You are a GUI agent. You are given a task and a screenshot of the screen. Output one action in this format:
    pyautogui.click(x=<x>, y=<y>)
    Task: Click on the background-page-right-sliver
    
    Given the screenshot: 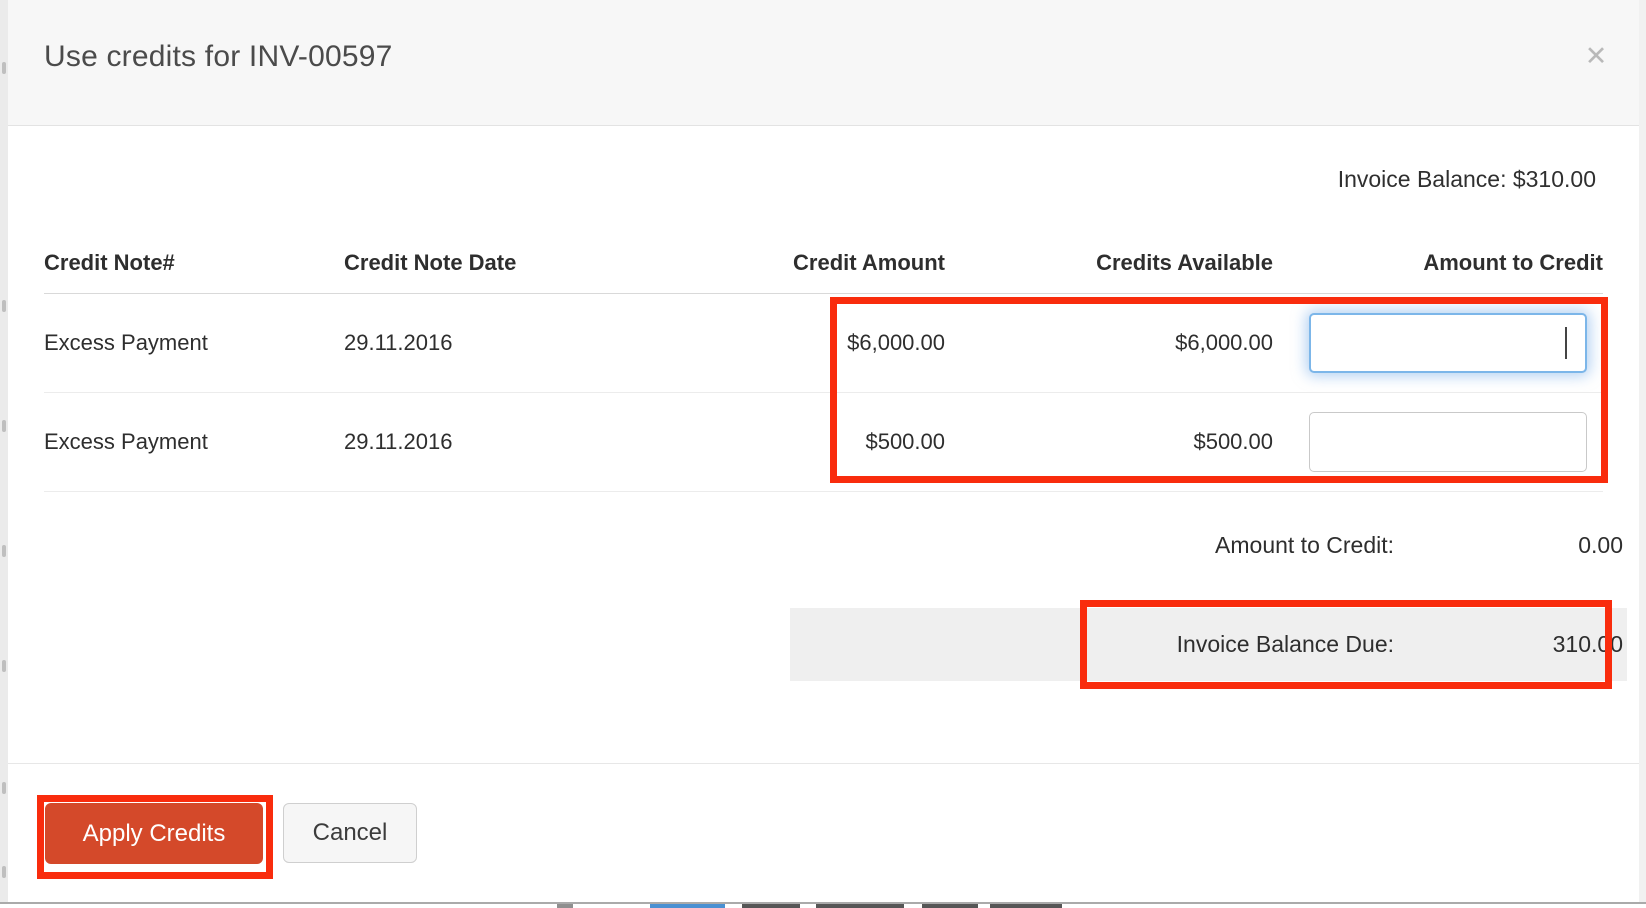 What is the action you would take?
    pyautogui.click(x=1642, y=451)
    